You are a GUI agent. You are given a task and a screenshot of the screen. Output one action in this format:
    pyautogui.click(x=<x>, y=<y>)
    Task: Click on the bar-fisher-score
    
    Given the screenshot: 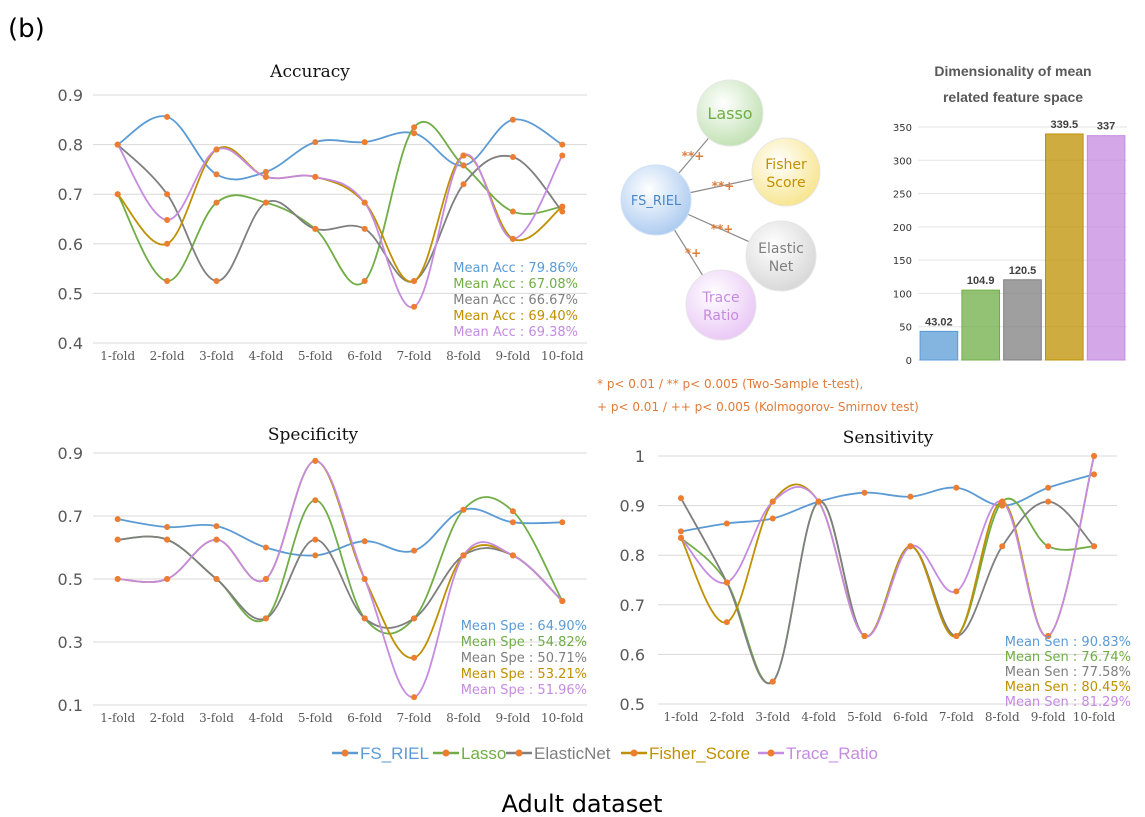 What is the action you would take?
    pyautogui.click(x=1064, y=247)
    